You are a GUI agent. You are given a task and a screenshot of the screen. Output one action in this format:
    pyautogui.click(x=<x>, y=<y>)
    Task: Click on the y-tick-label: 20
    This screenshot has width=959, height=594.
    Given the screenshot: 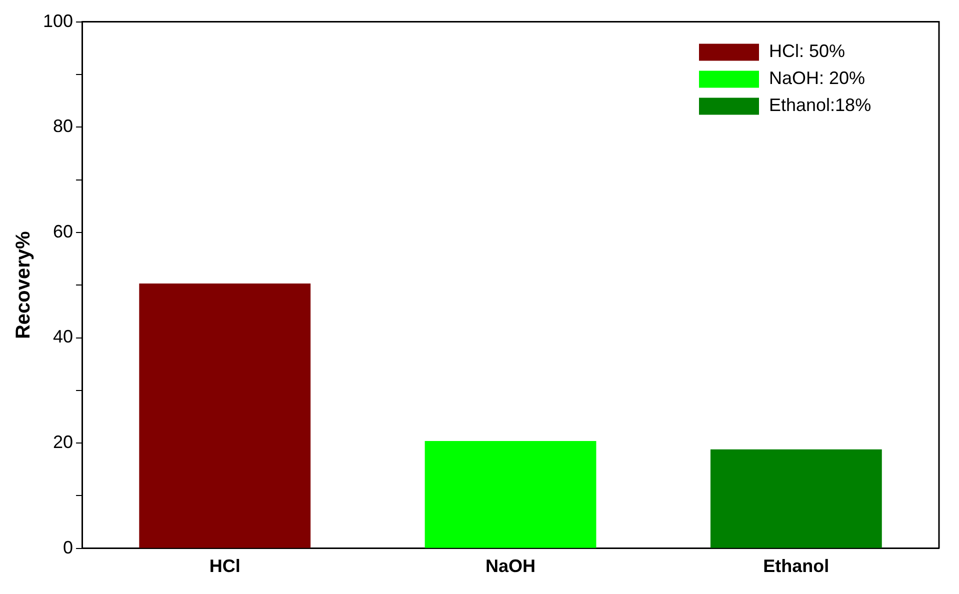 What is the action you would take?
    pyautogui.click(x=63, y=442)
    